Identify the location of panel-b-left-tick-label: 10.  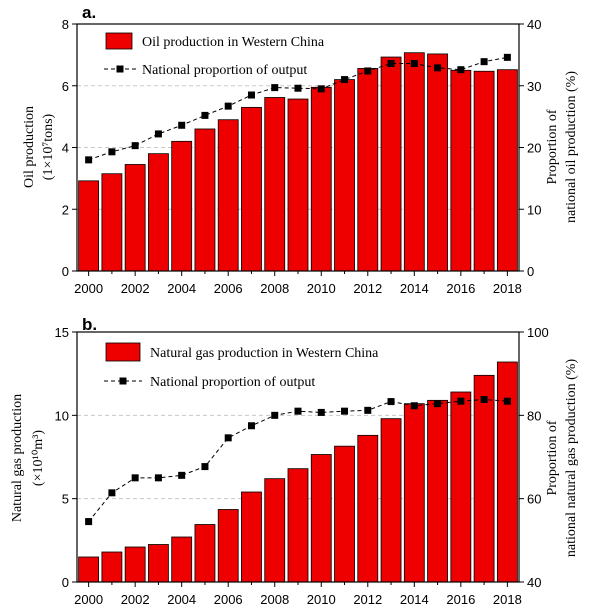
(62, 415).